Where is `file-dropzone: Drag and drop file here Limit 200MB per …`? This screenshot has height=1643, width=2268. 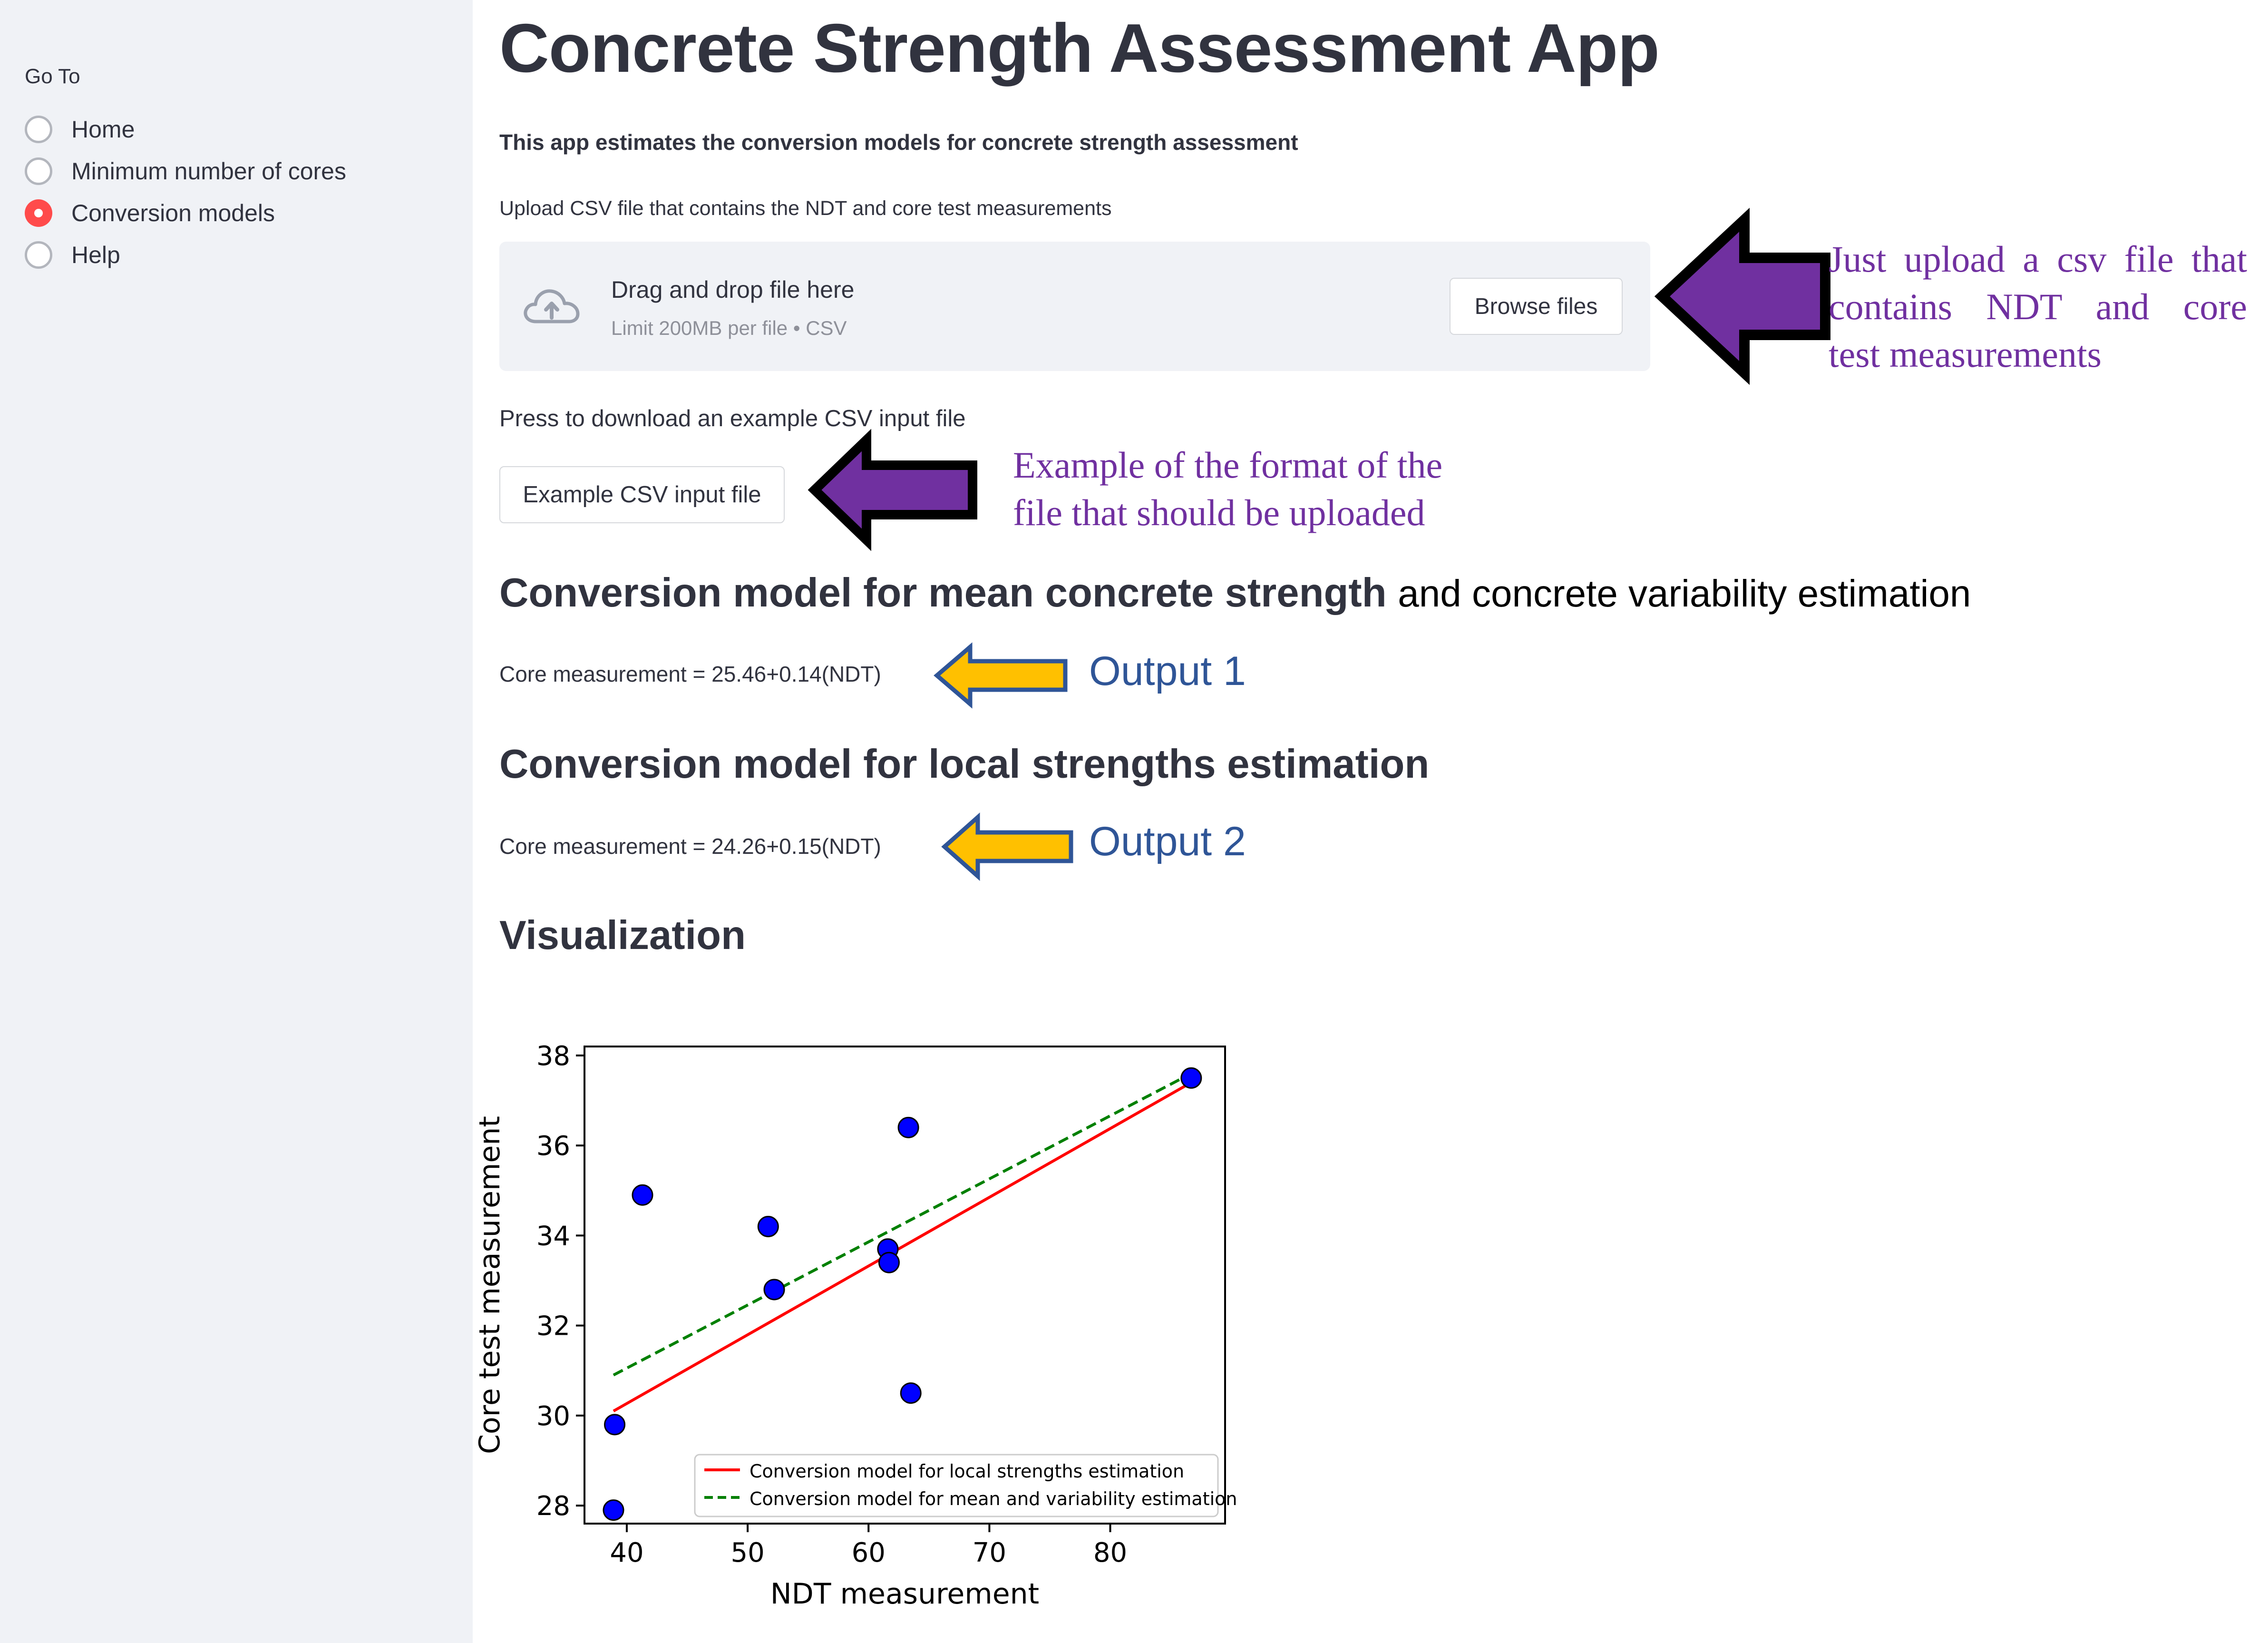 file-dropzone: Drag and drop file here Limit 200MB per … is located at coordinates (1074, 306).